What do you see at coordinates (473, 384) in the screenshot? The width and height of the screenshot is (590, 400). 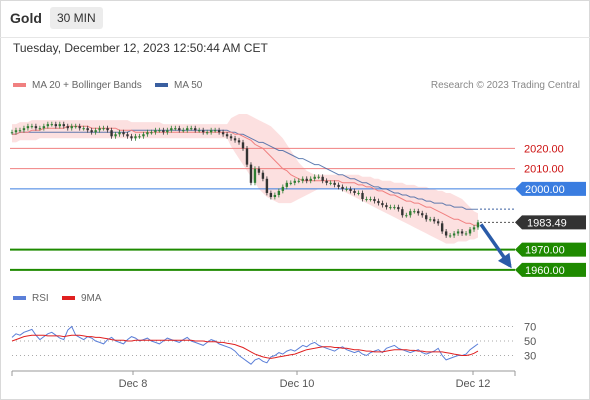 I see `x-tick-label: Dec 12` at bounding box center [473, 384].